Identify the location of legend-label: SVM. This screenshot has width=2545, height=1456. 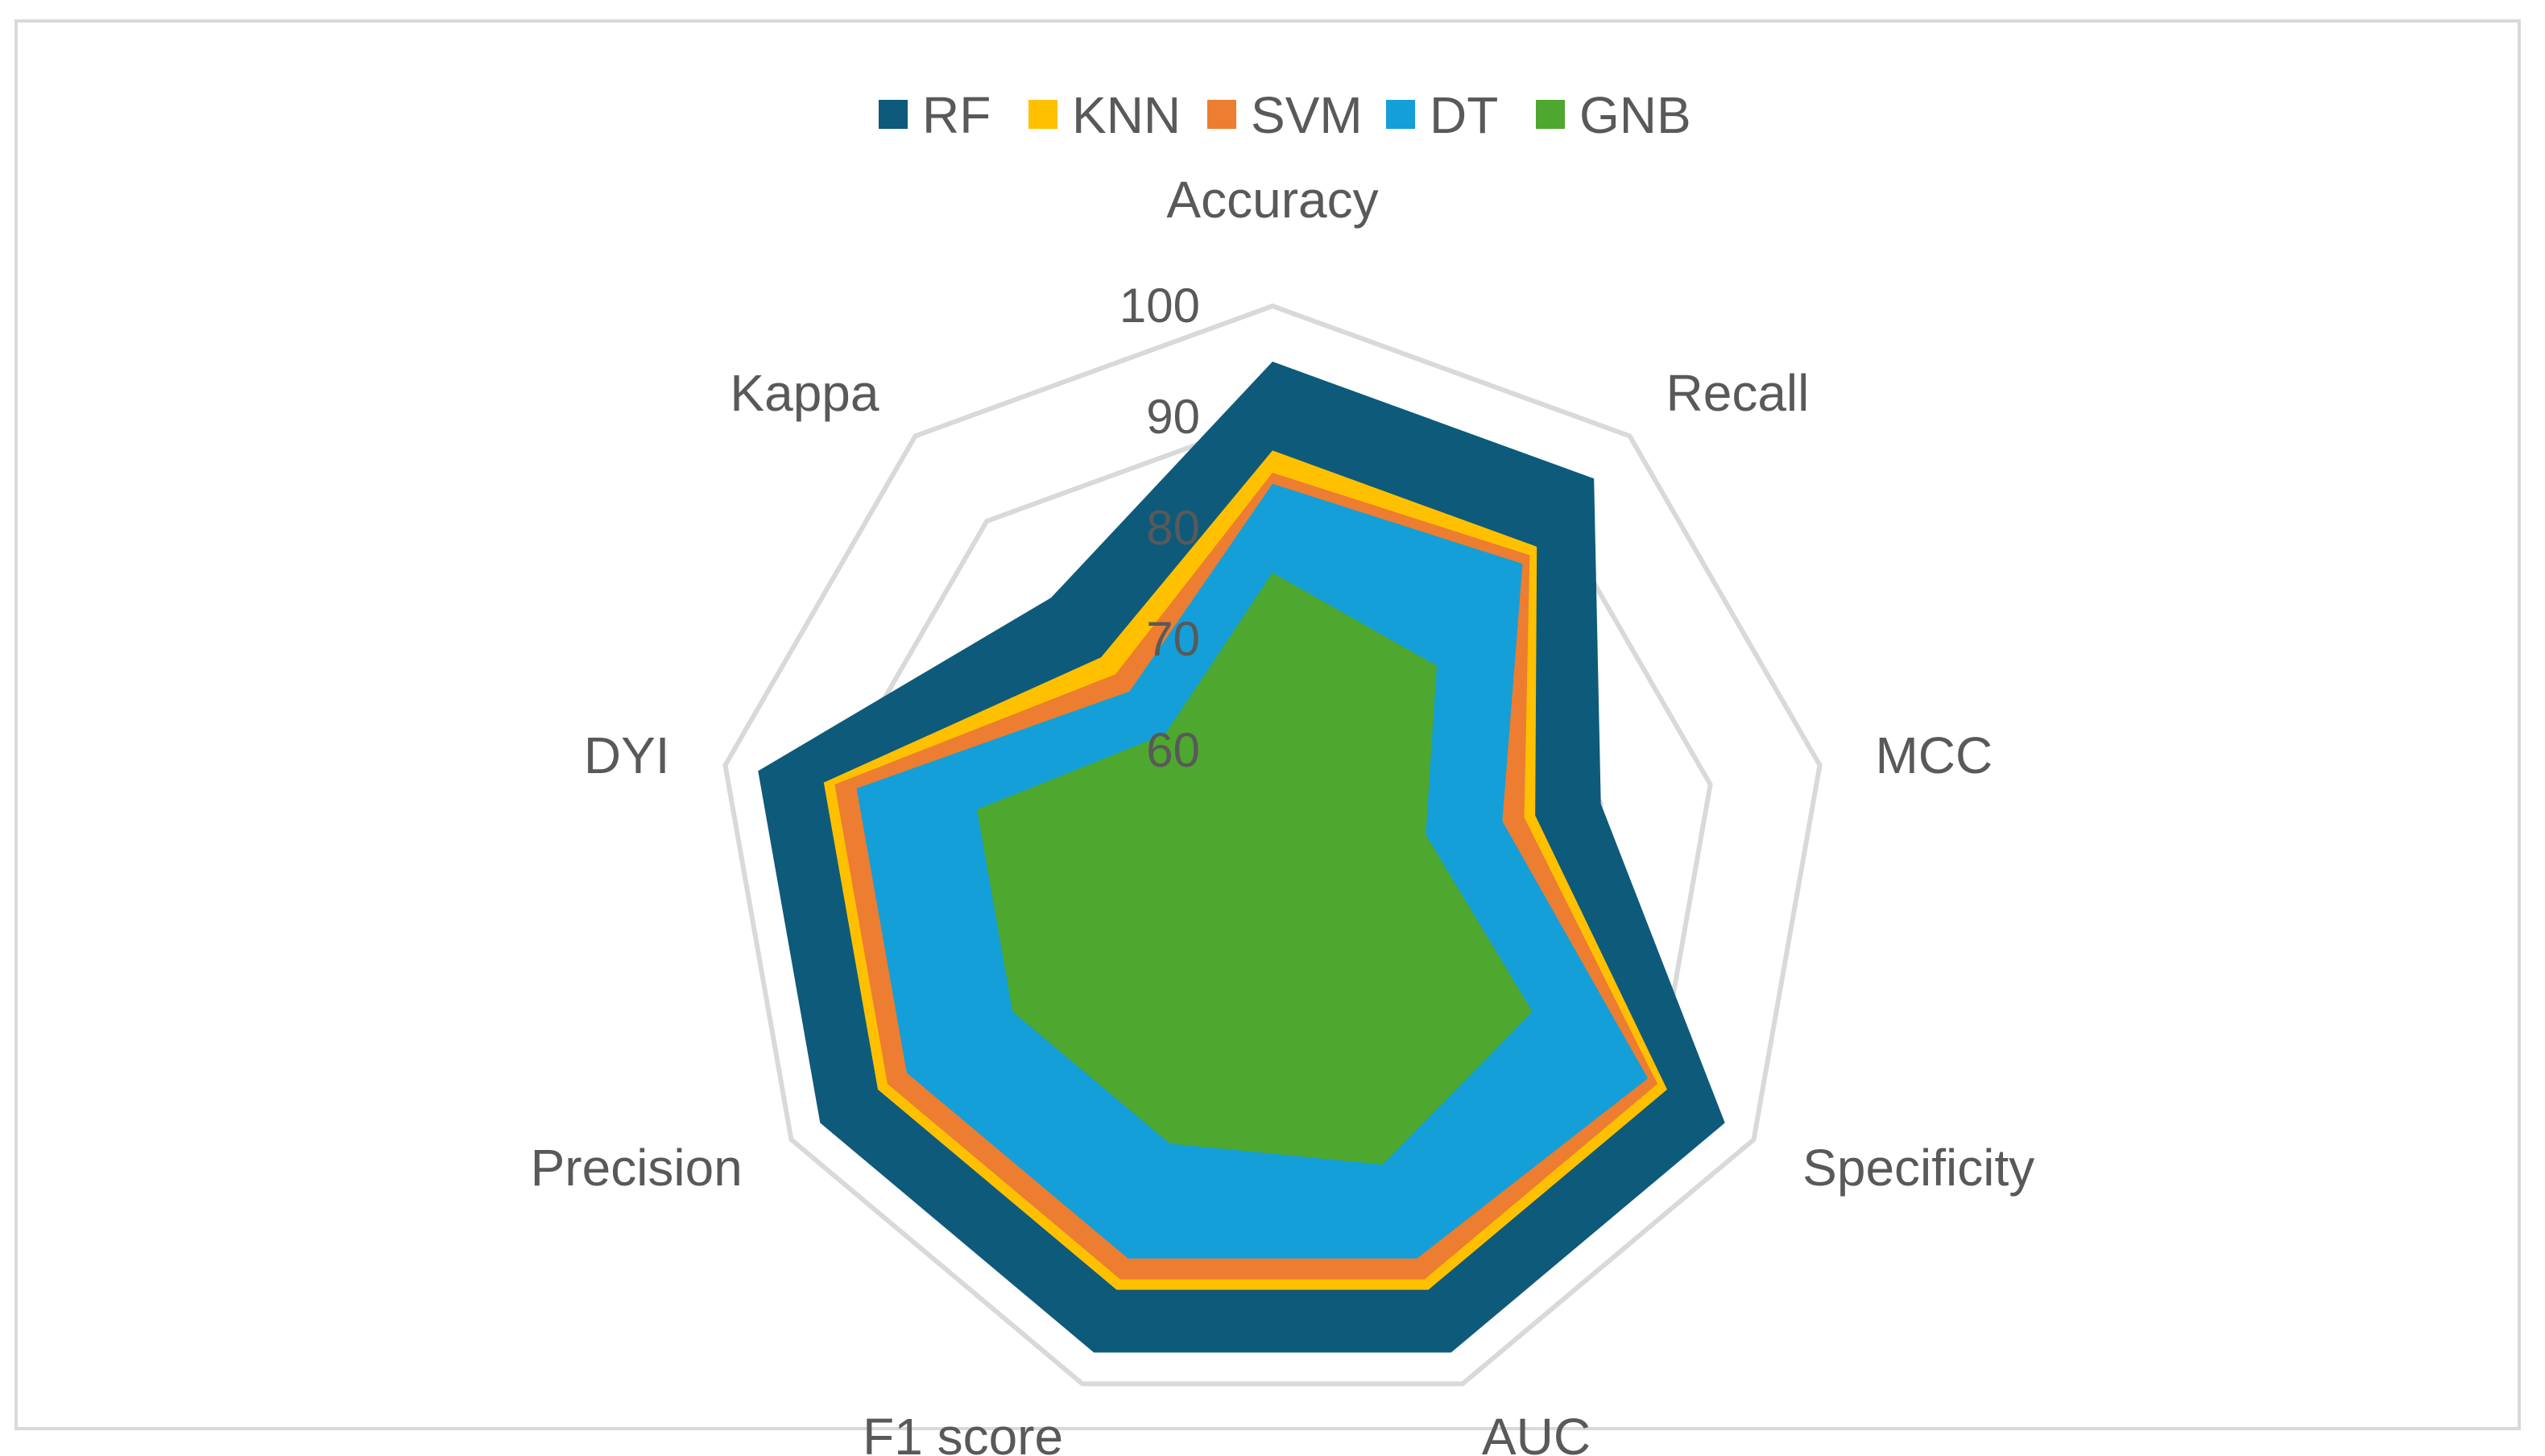
(1307, 115).